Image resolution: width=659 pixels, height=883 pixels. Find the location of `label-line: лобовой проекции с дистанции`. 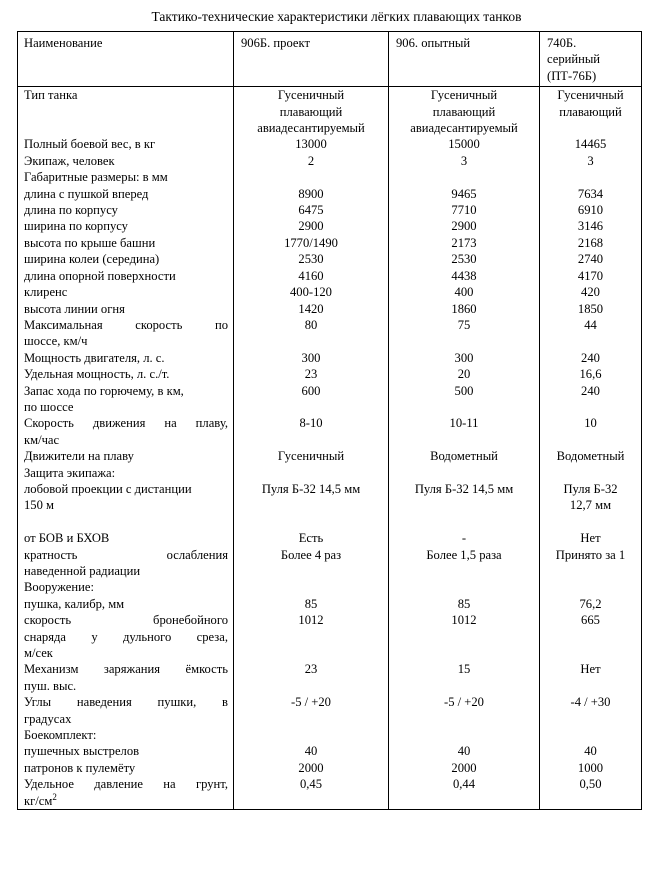

label-line: лобовой проекции с дистанции is located at coordinates (108, 488).